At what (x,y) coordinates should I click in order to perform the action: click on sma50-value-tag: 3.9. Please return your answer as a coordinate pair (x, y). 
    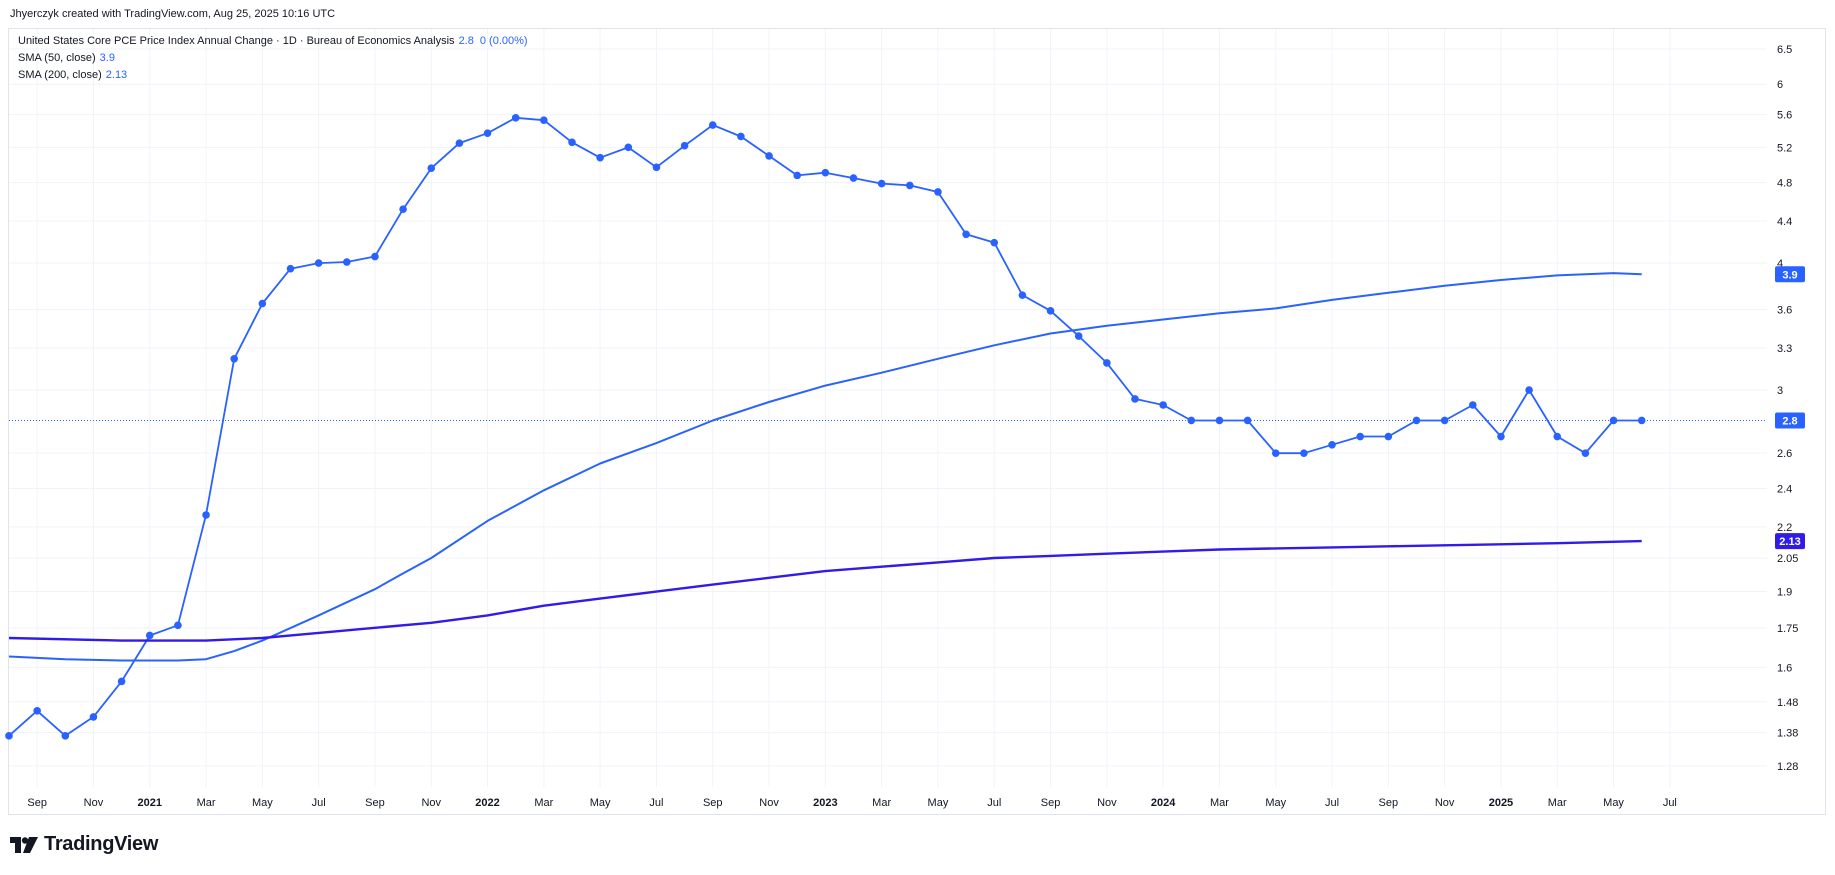
    Looking at the image, I should click on (1790, 274).